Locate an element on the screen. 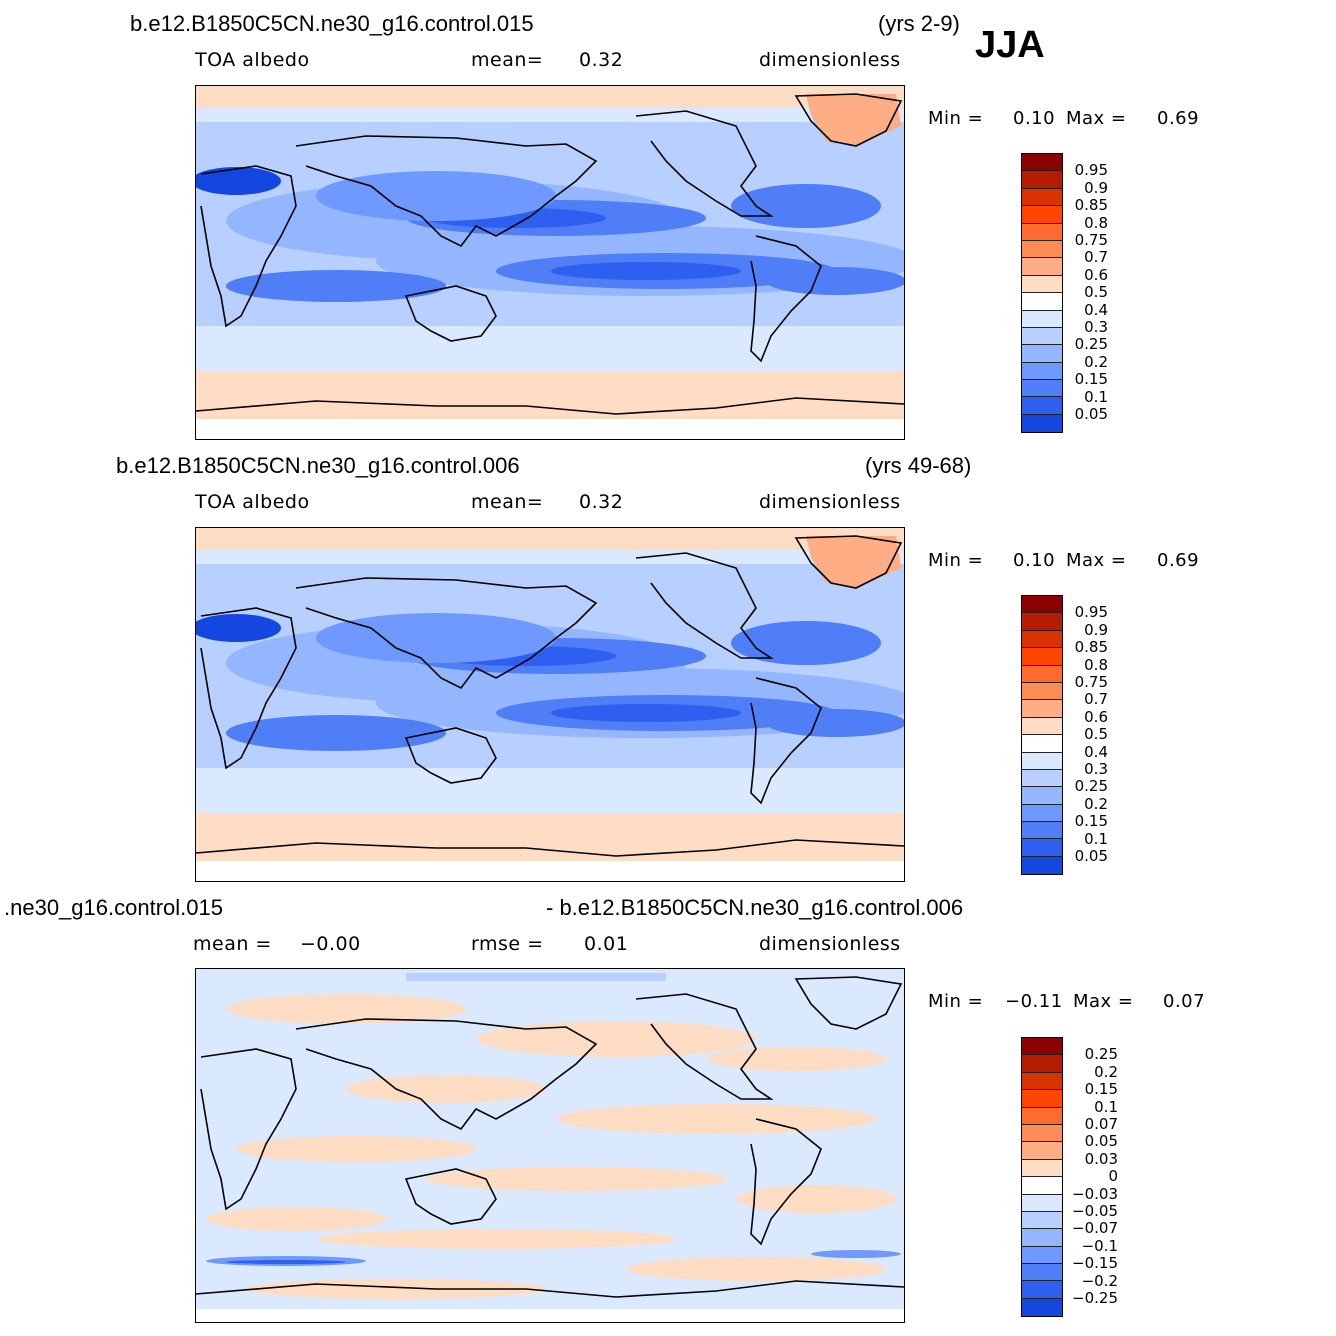 The height and width of the screenshot is (1336, 1336). colorbar-tick-label: 0.95 is located at coordinates (1091, 612).